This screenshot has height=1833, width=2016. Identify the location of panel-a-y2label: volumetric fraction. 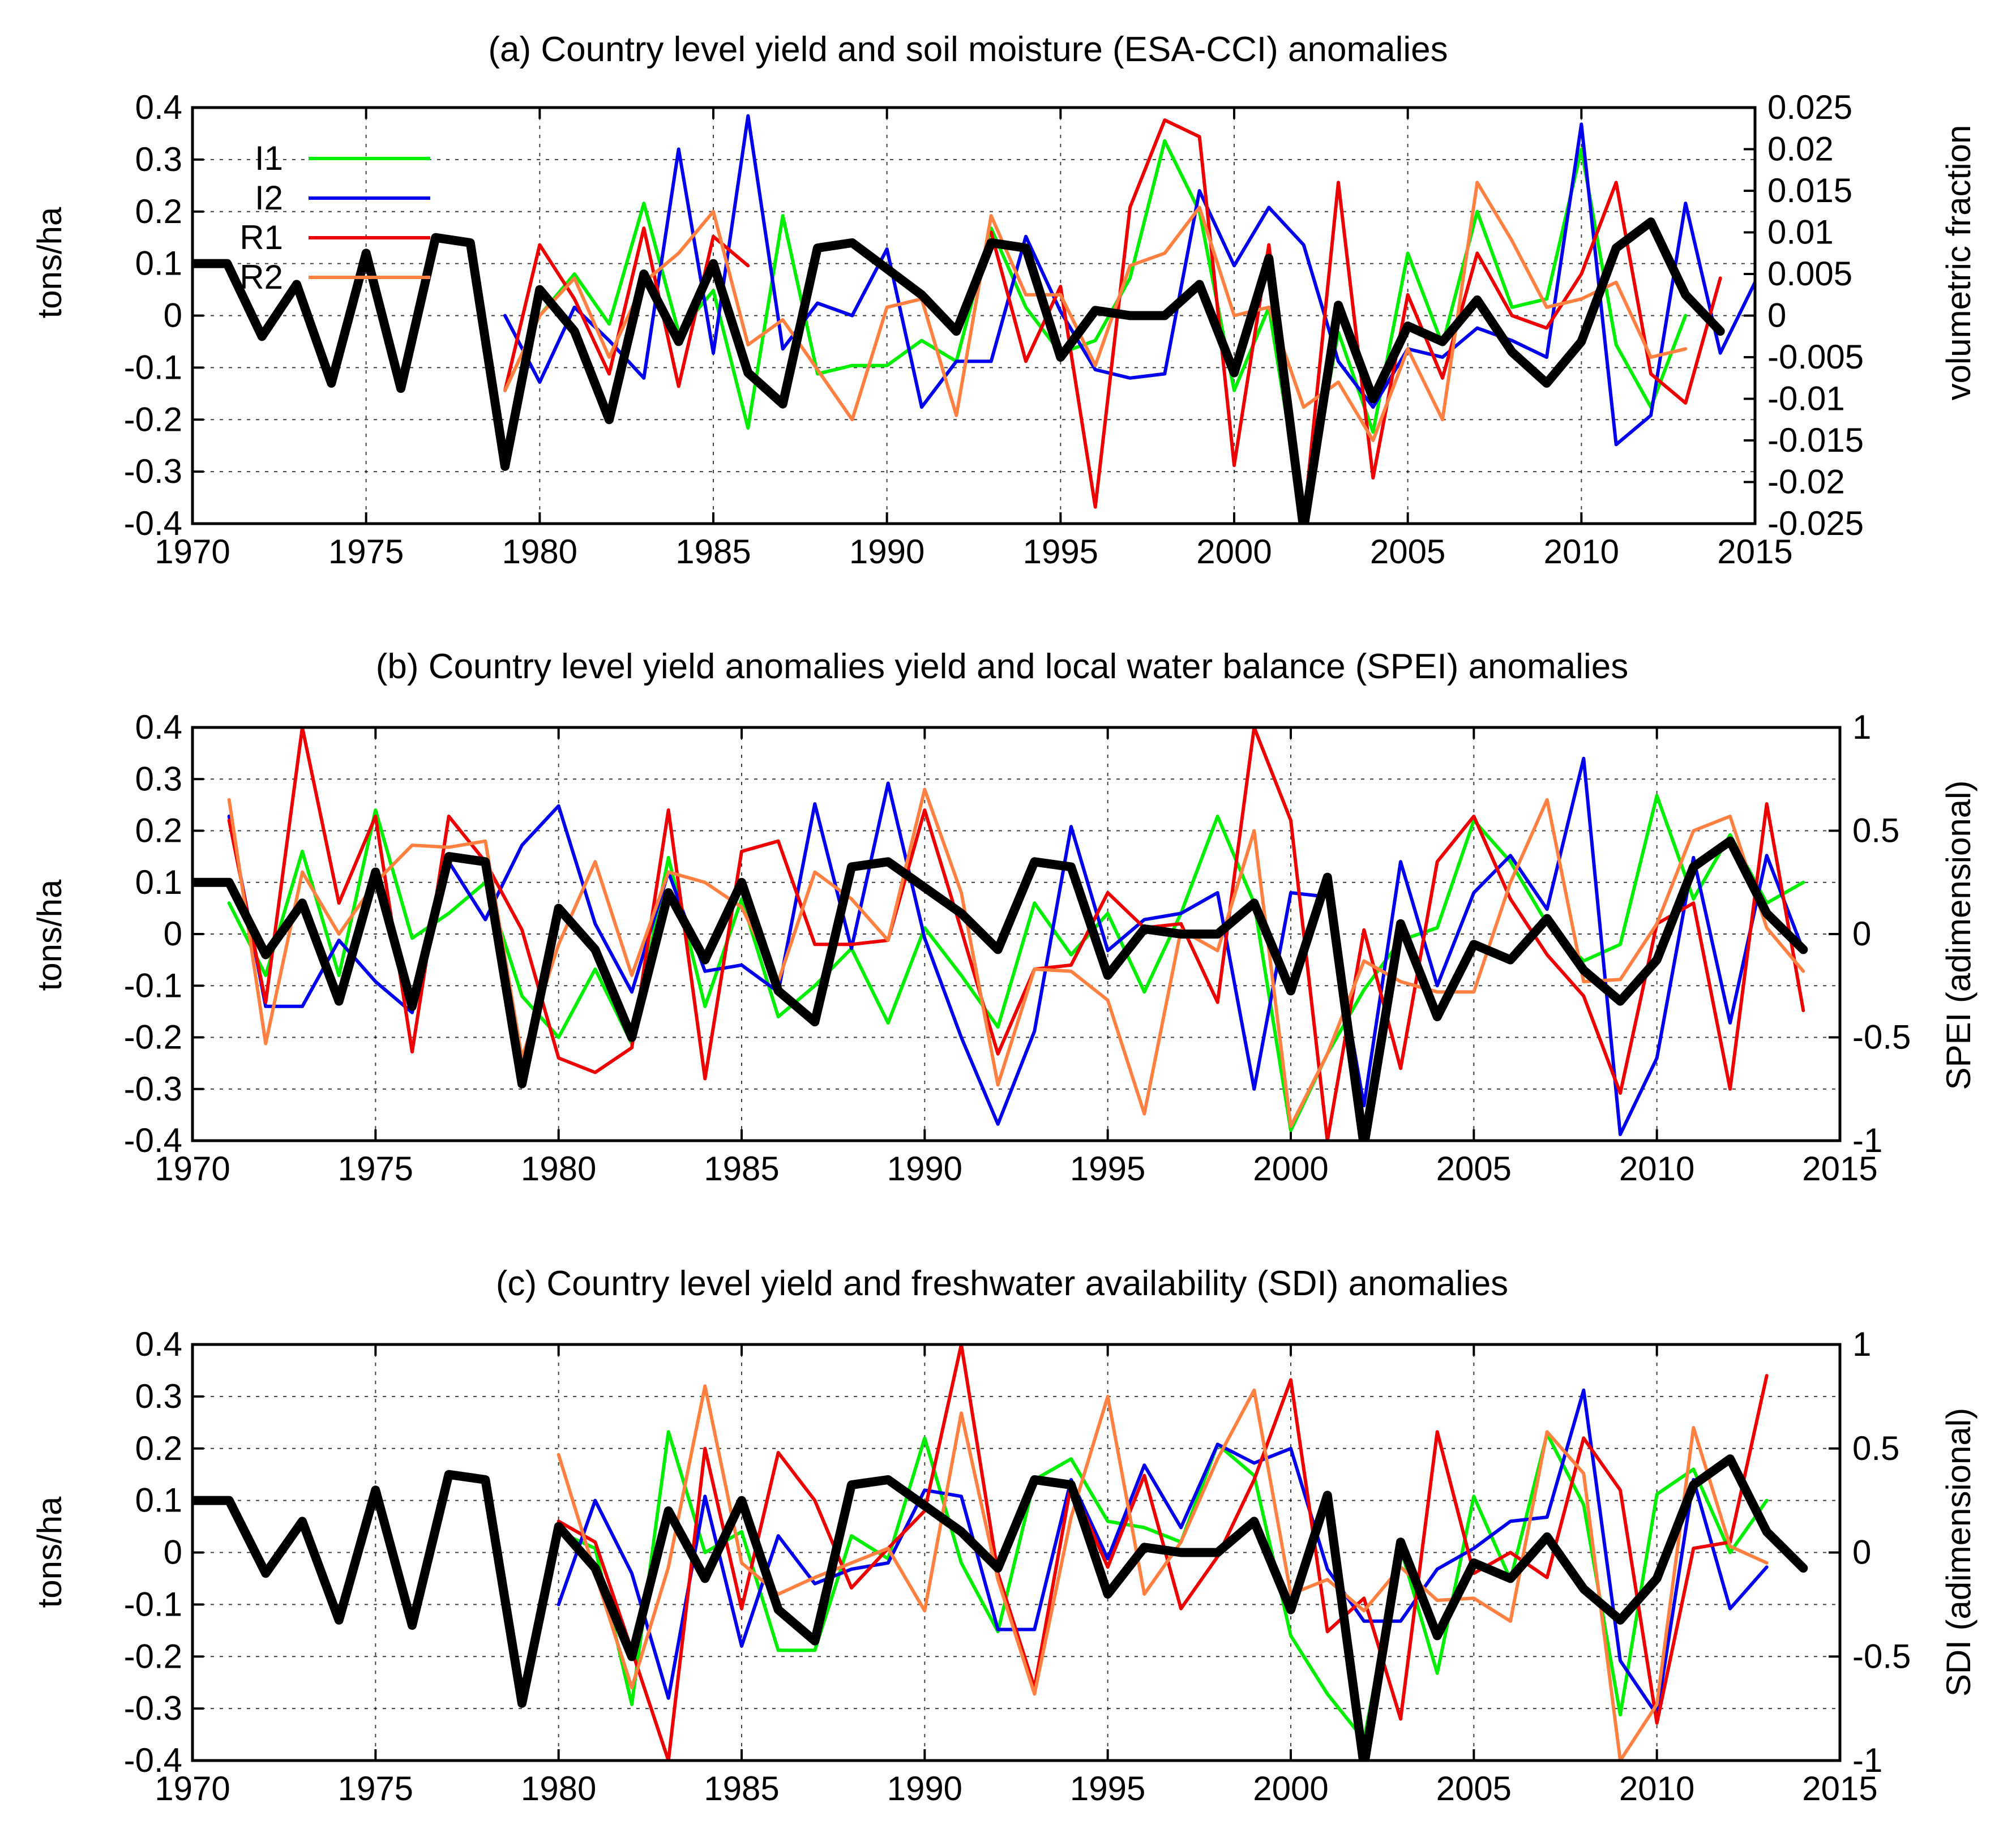
(1959, 263).